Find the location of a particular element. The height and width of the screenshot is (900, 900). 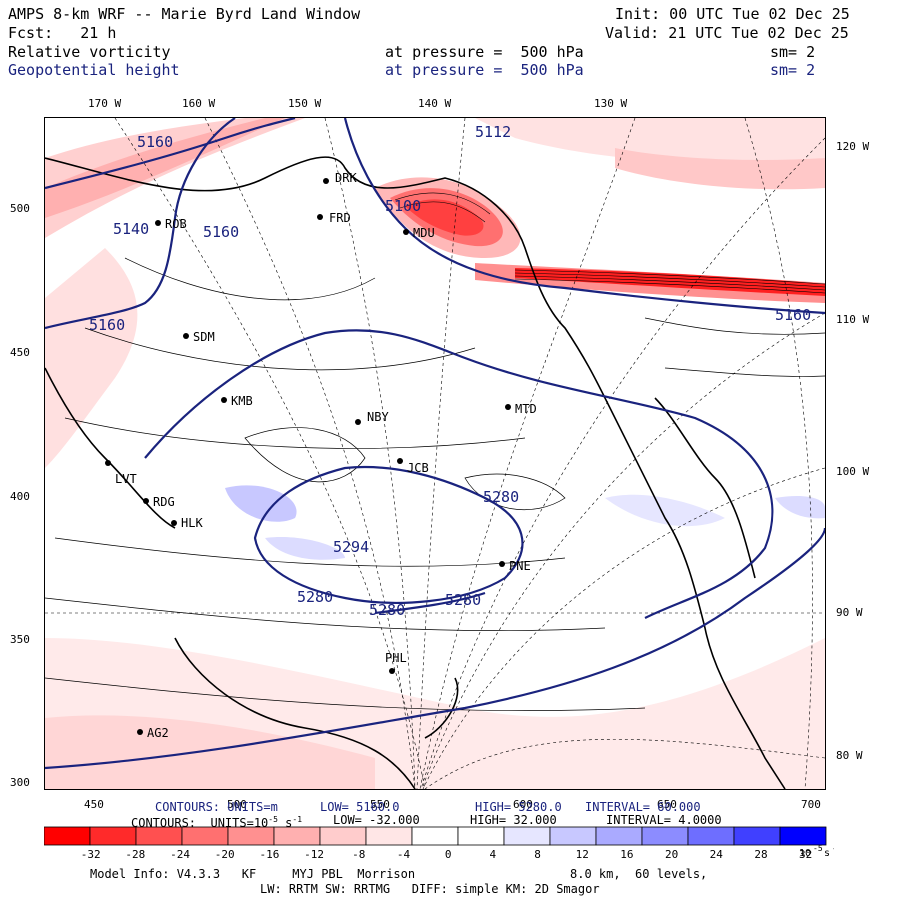

colorbar-tick-label: 8 is located at coordinates (537, 854).